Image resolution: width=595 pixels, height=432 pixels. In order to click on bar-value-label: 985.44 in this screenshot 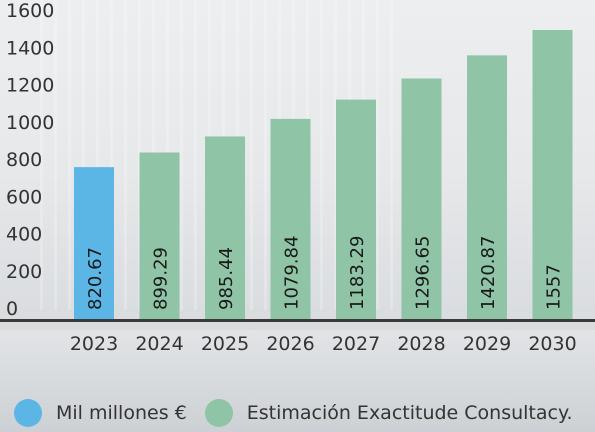, I will do `click(226, 278)`.